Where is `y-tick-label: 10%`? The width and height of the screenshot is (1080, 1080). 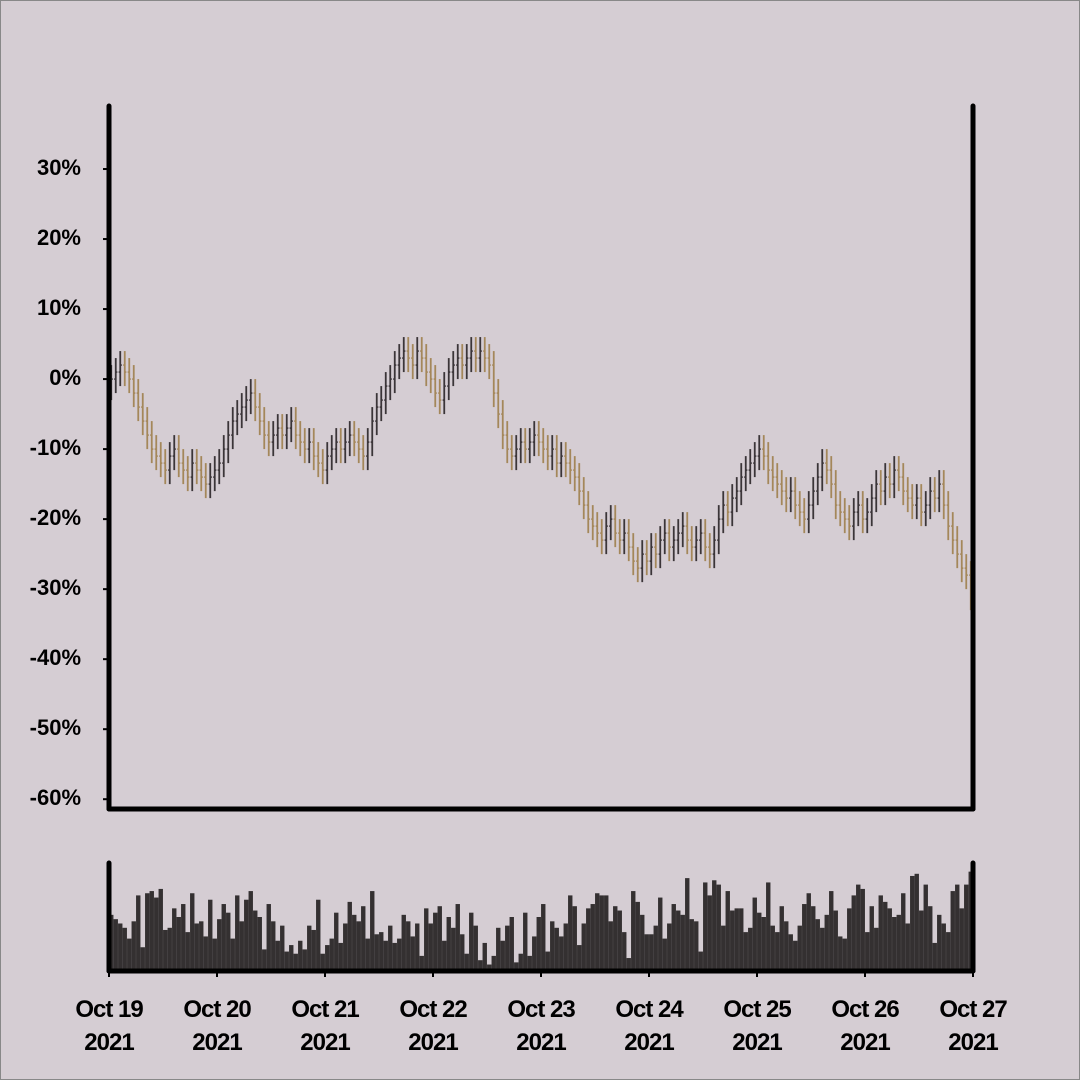 y-tick-label: 10% is located at coordinates (59, 307).